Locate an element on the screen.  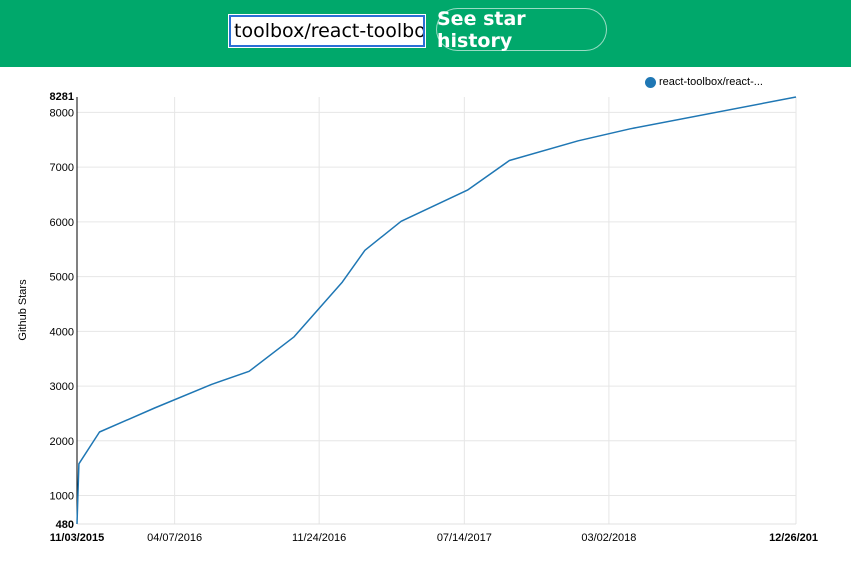
x-tick-label: 04/07/2016 is located at coordinates (174, 538).